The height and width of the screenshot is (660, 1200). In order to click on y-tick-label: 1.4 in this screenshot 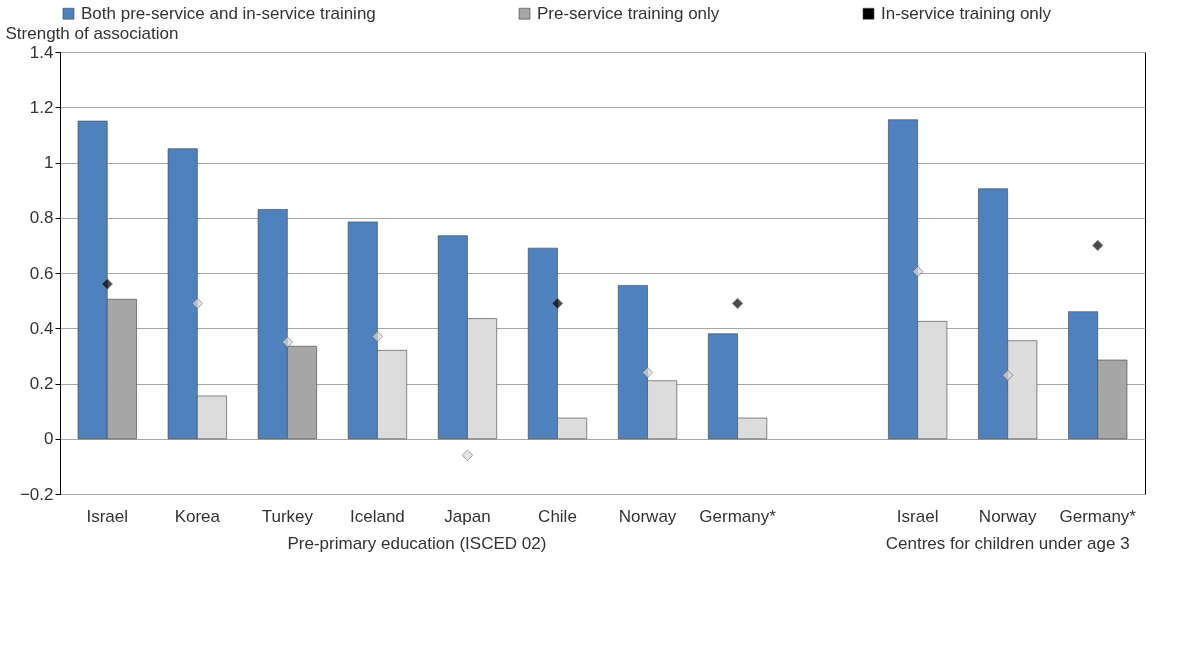, I will do `click(41, 52)`.